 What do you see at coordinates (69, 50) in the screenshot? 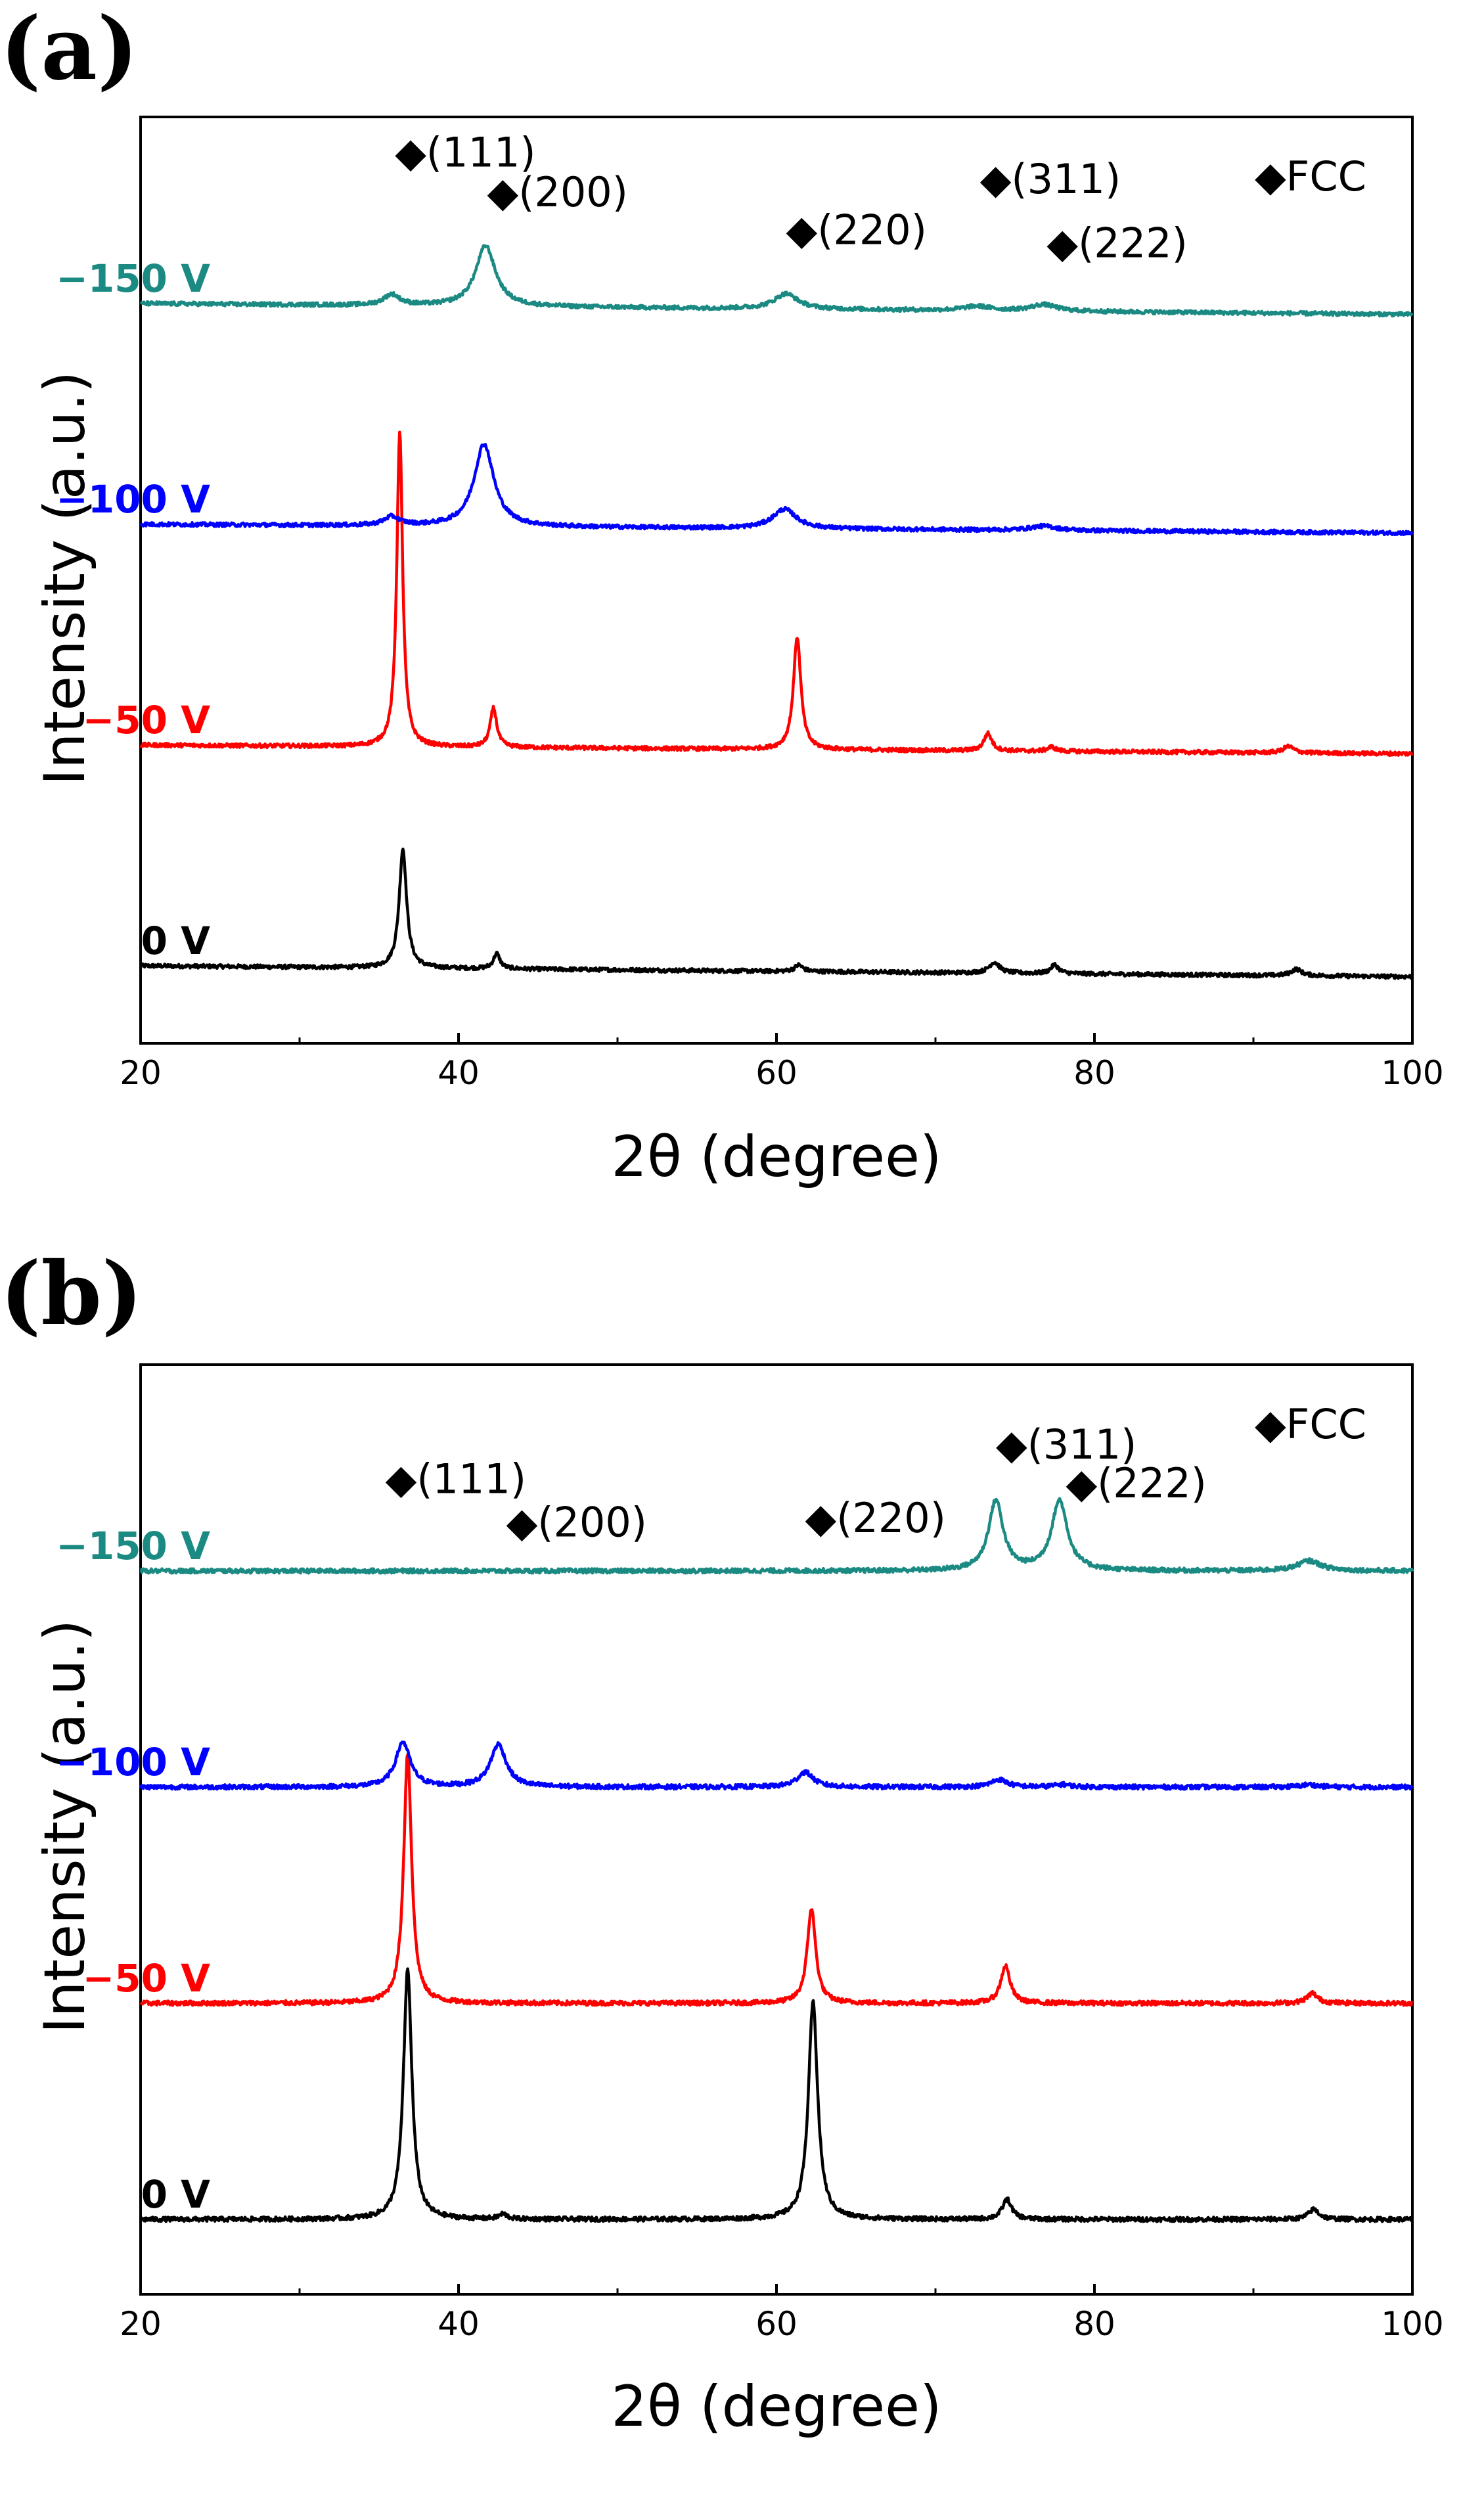
I see `panel-label: (a)` at bounding box center [69, 50].